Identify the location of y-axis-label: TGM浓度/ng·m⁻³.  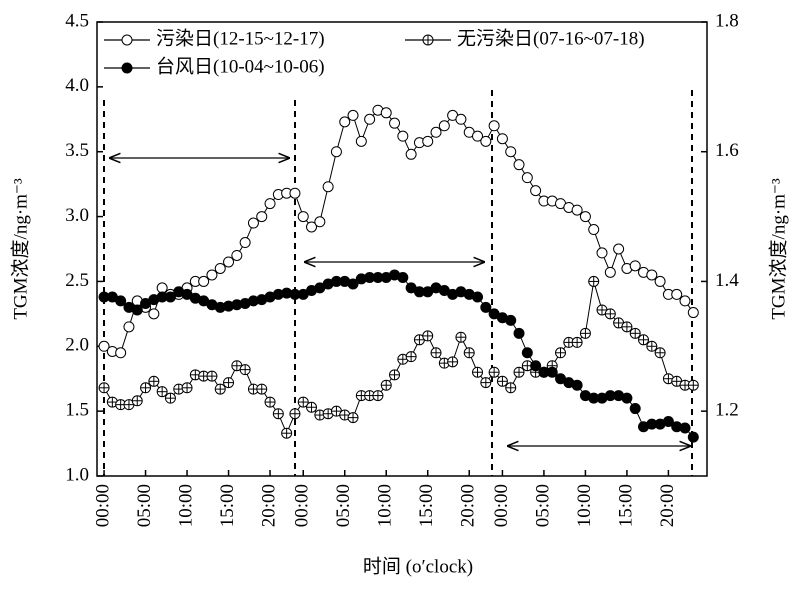
(20, 249).